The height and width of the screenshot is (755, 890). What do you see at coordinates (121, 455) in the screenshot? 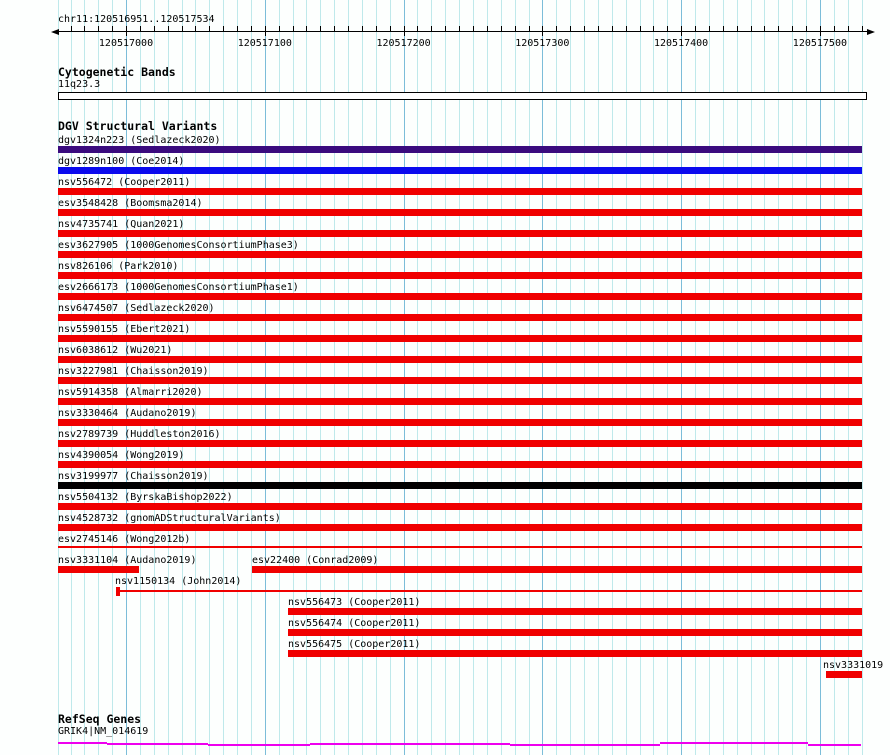
I see `variant-label: nsv4390054 (Wong2019)` at bounding box center [121, 455].